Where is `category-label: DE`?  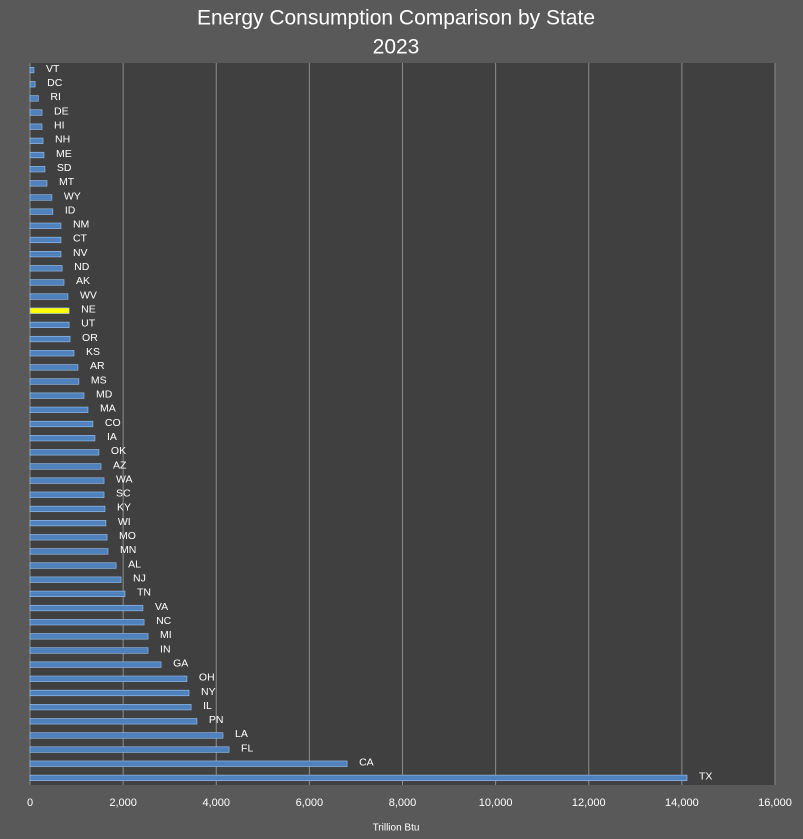
category-label: DE is located at coordinates (61, 111).